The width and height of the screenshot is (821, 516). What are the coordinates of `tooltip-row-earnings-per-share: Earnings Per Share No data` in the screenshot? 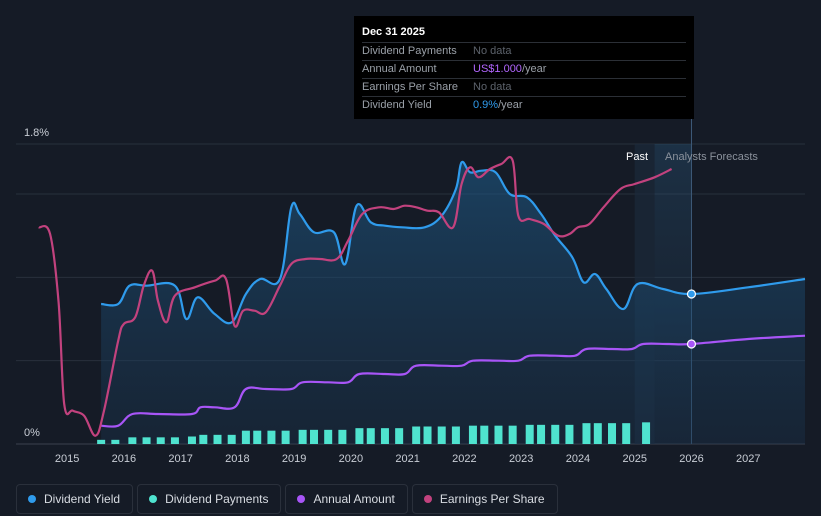 It's located at (524, 87).